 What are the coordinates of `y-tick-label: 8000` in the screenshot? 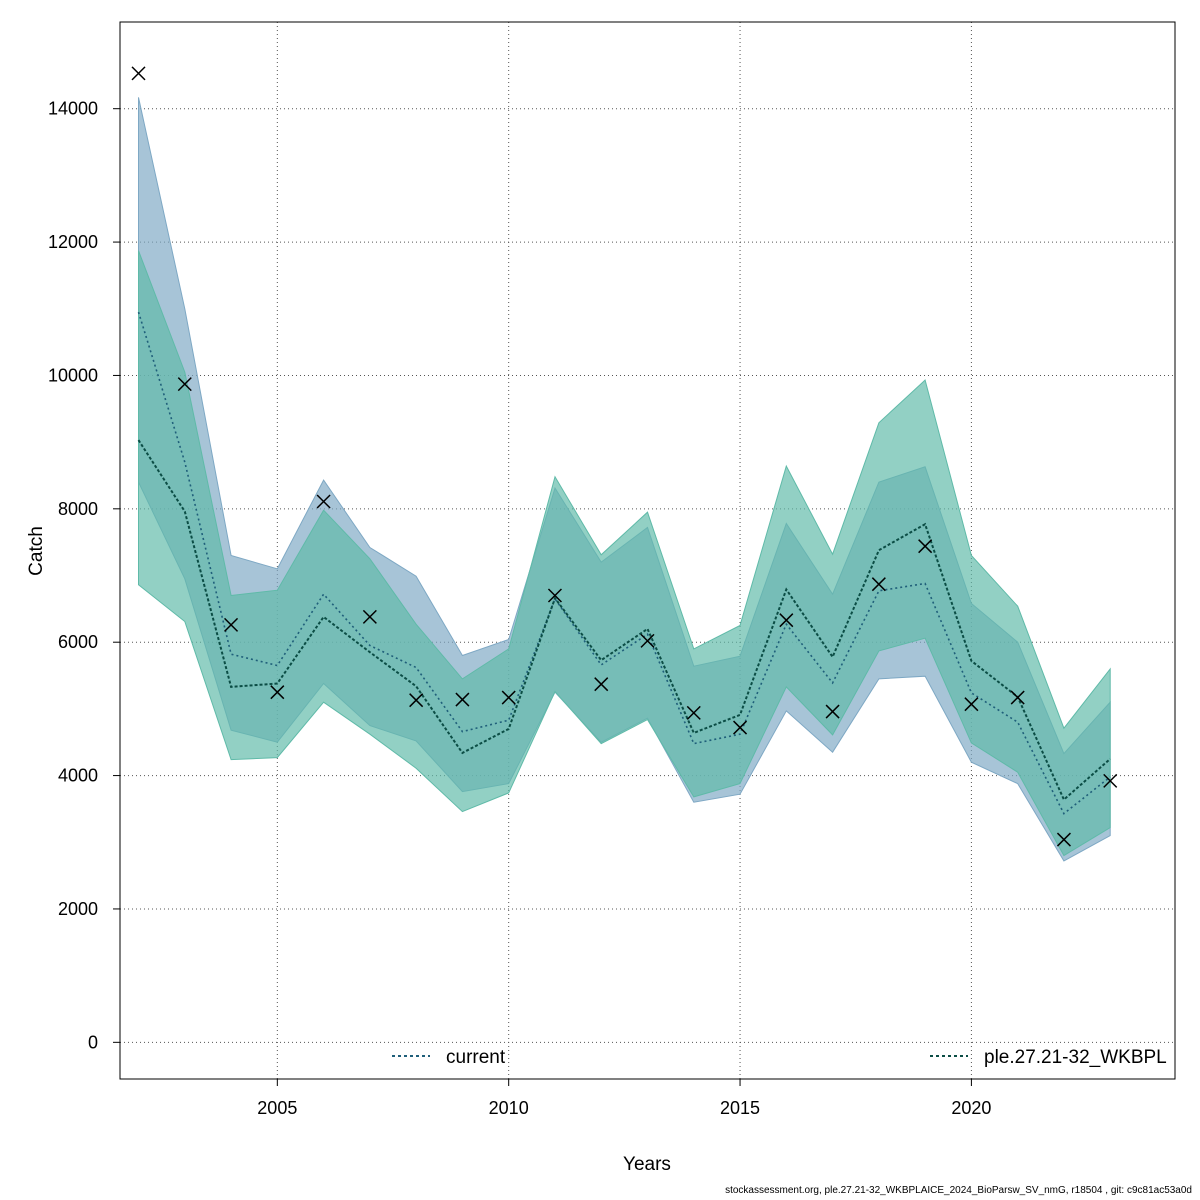 It's located at (78, 509).